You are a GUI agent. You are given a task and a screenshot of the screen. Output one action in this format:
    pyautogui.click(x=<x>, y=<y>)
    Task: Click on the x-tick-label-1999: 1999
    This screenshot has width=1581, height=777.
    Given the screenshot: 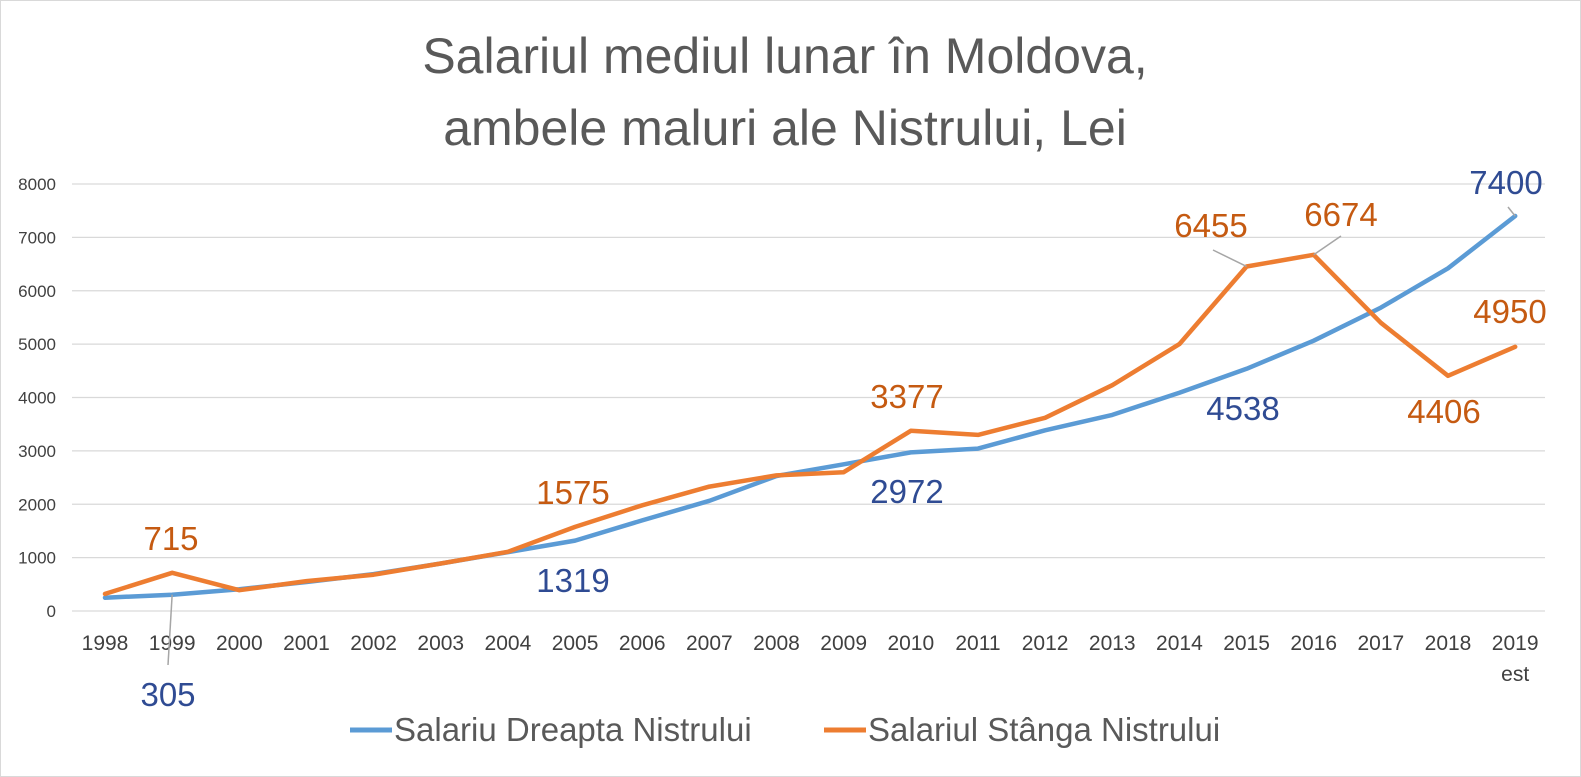 What is the action you would take?
    pyautogui.click(x=172, y=643)
    